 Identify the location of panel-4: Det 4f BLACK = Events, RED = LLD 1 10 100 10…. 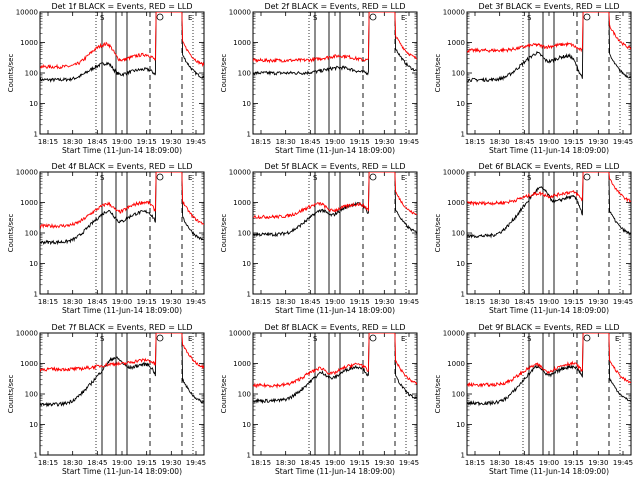
(106, 238).